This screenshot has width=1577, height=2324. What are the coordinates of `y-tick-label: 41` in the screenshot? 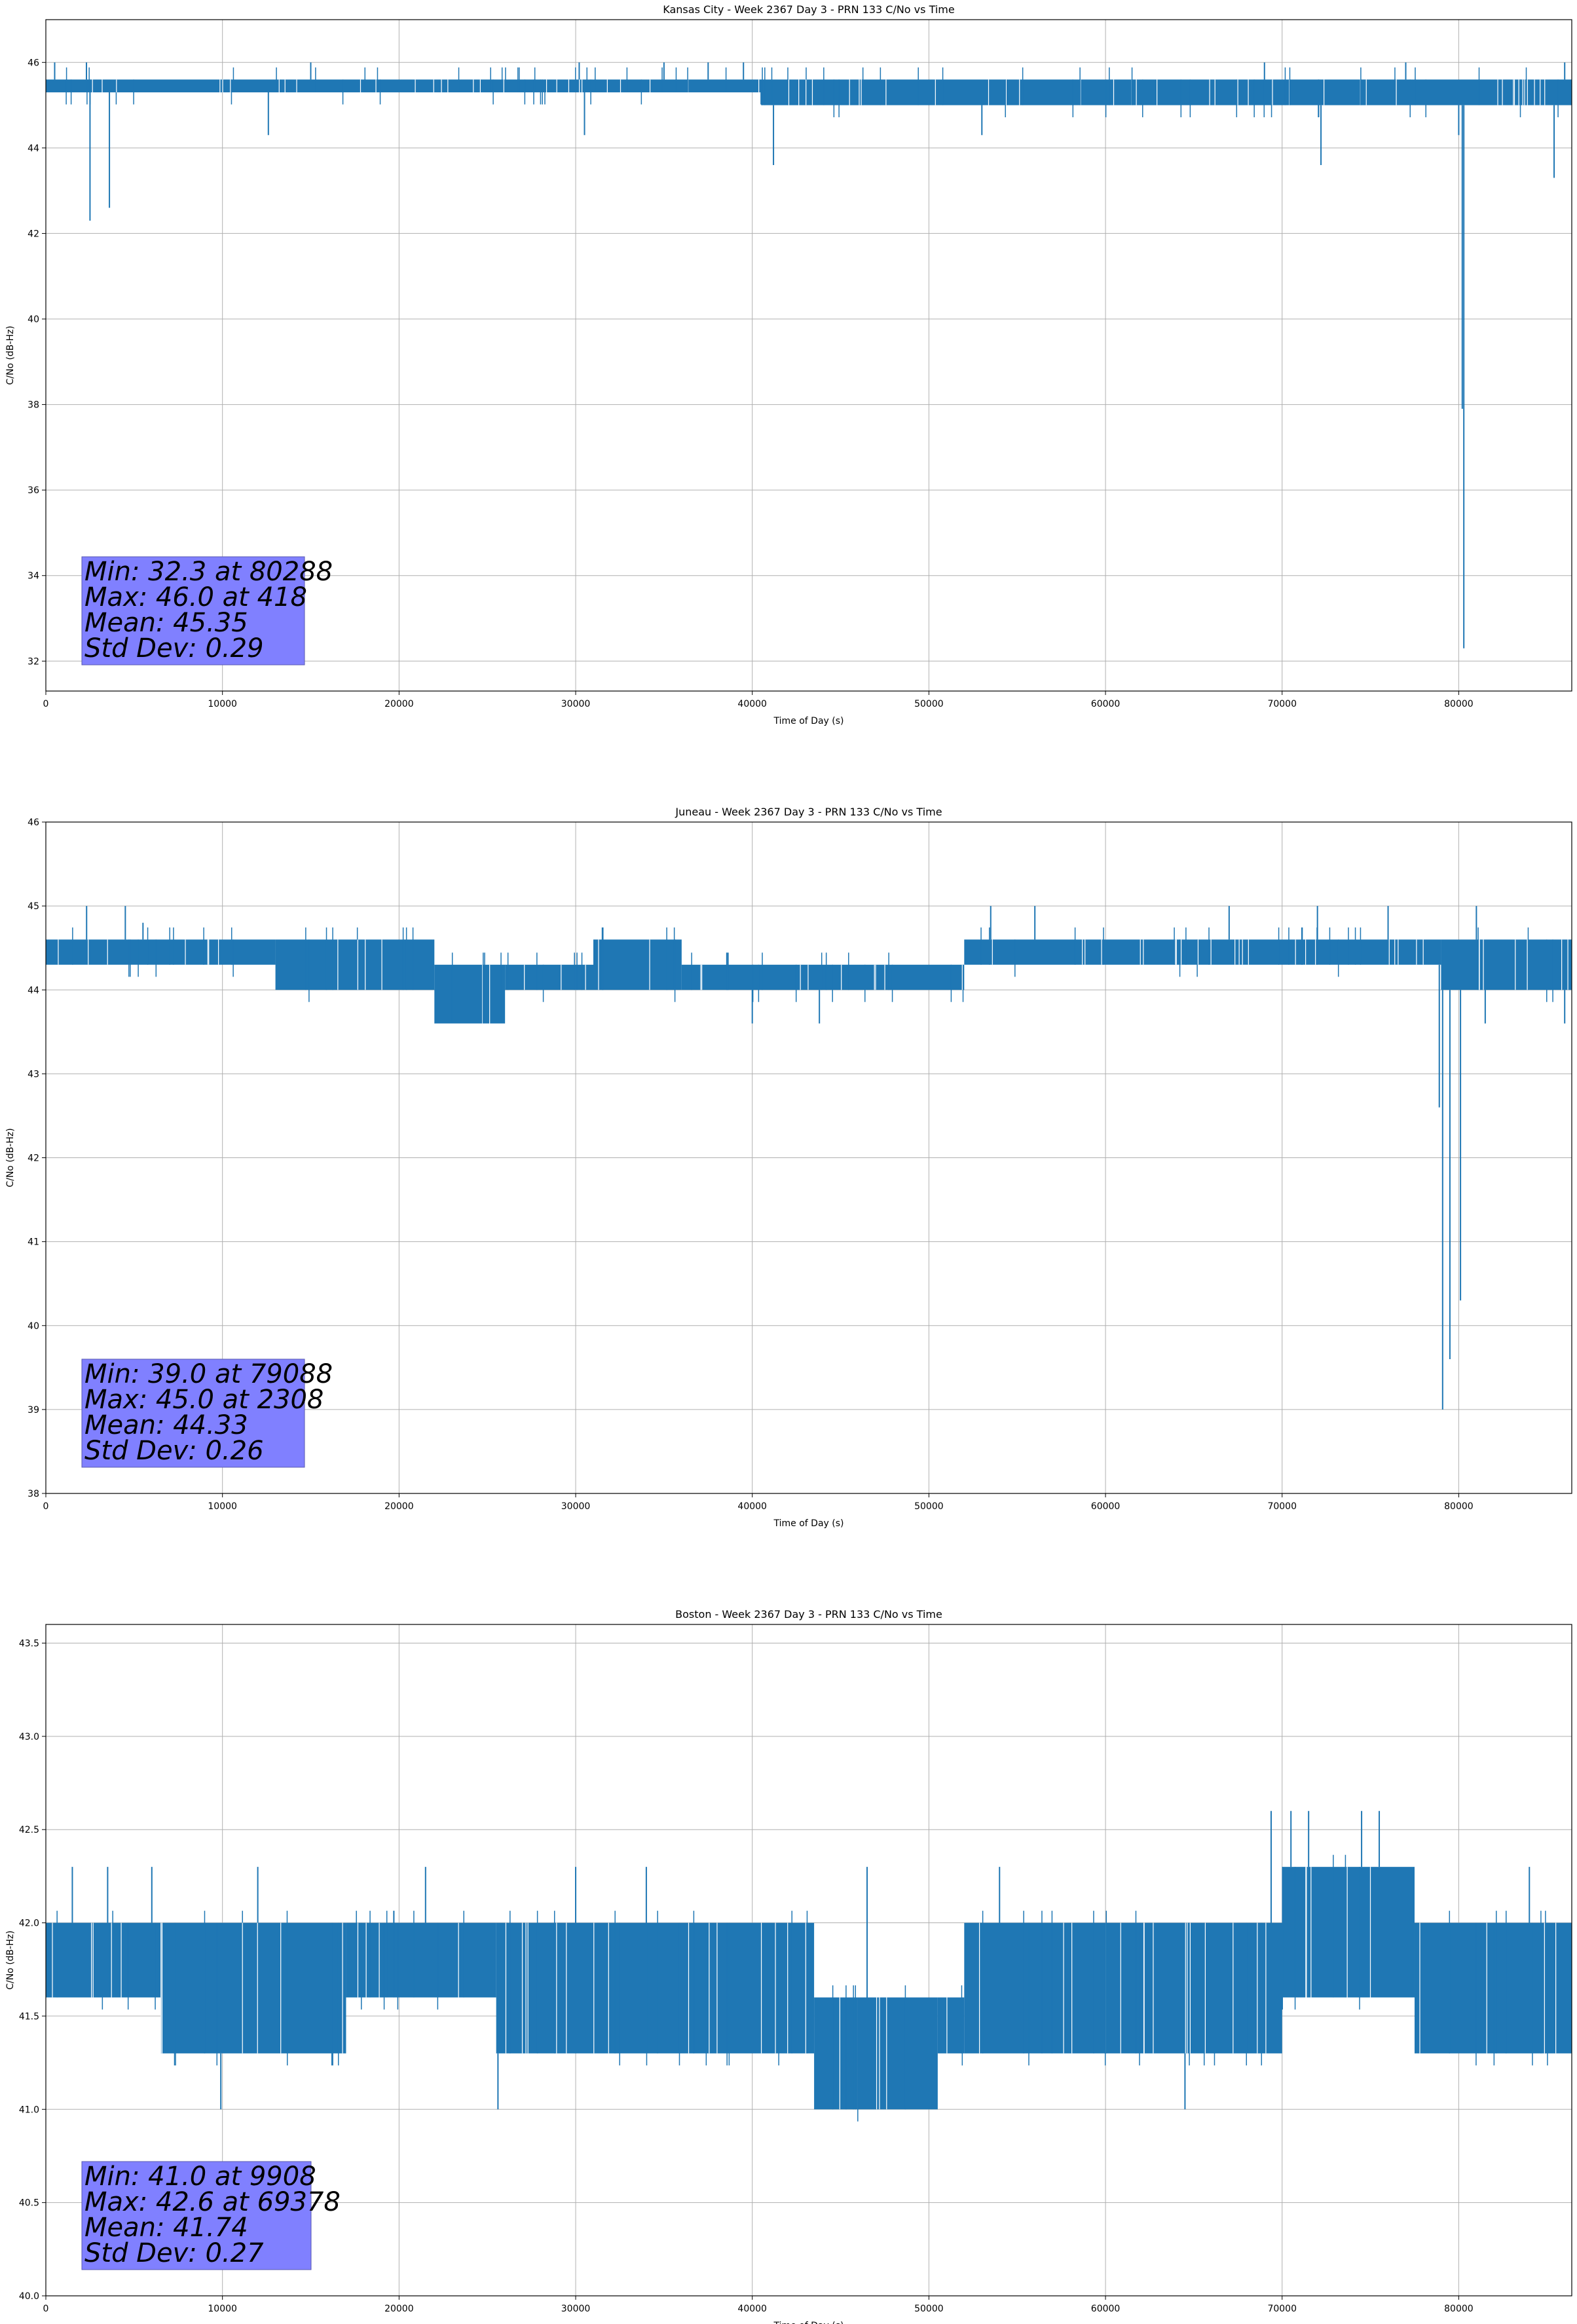 It's located at (33, 1242).